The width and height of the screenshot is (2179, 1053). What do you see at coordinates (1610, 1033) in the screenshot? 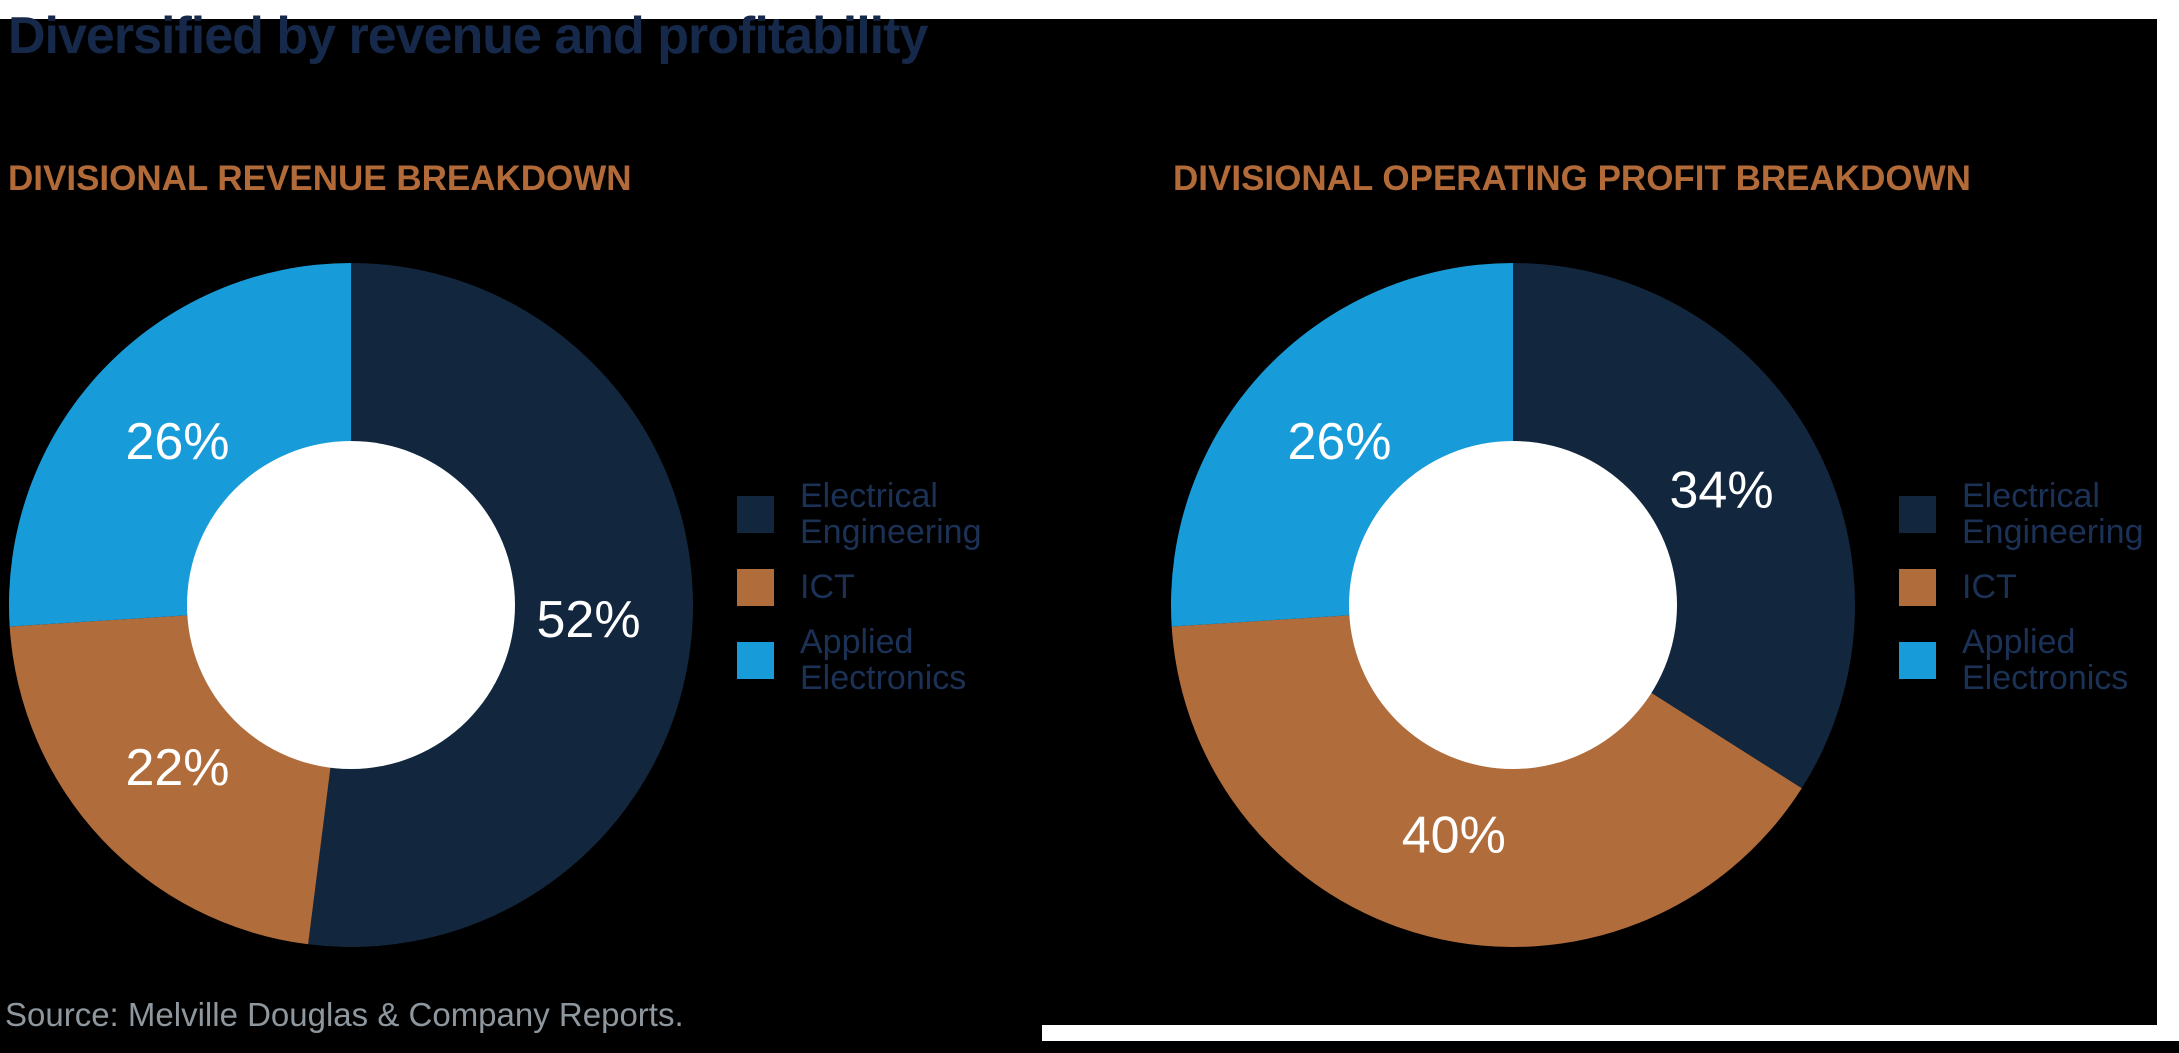
I see `bottom-right-margin-strip` at bounding box center [1610, 1033].